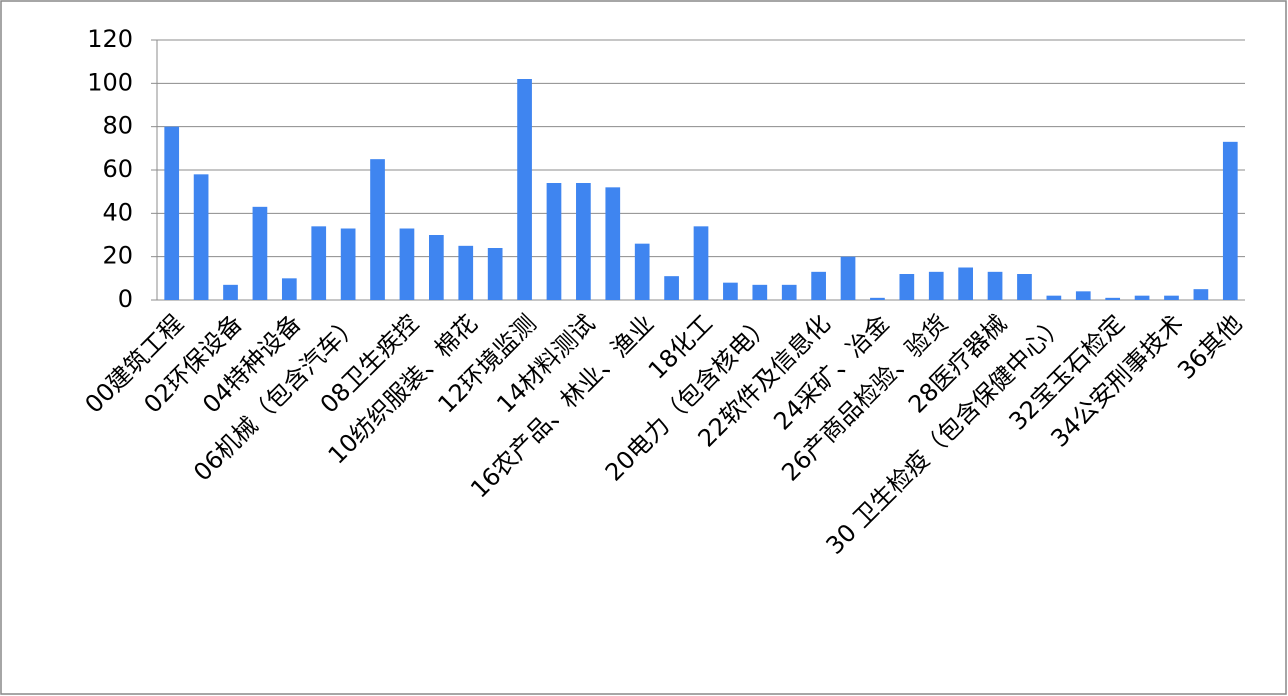  Describe the element at coordinates (125, 299) in the screenshot. I see `y-tick-label: 0` at that location.